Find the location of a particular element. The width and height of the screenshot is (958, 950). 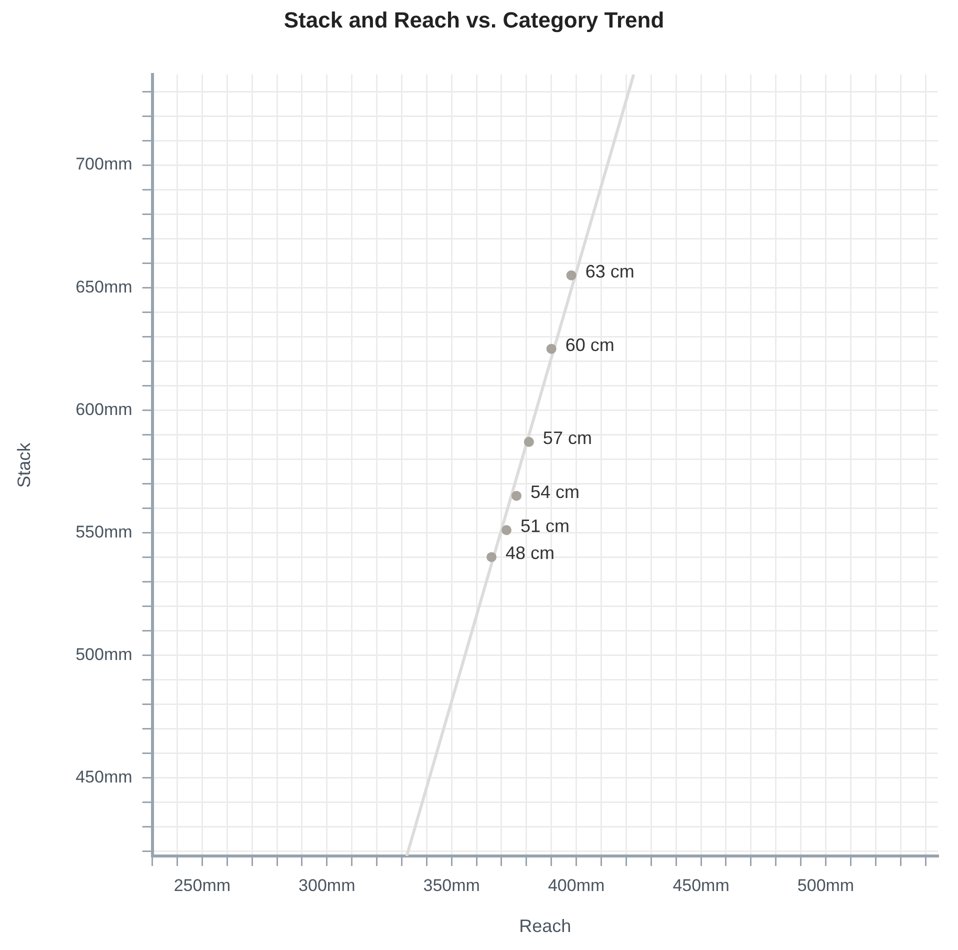

annotation: 63 cm is located at coordinates (609, 271).